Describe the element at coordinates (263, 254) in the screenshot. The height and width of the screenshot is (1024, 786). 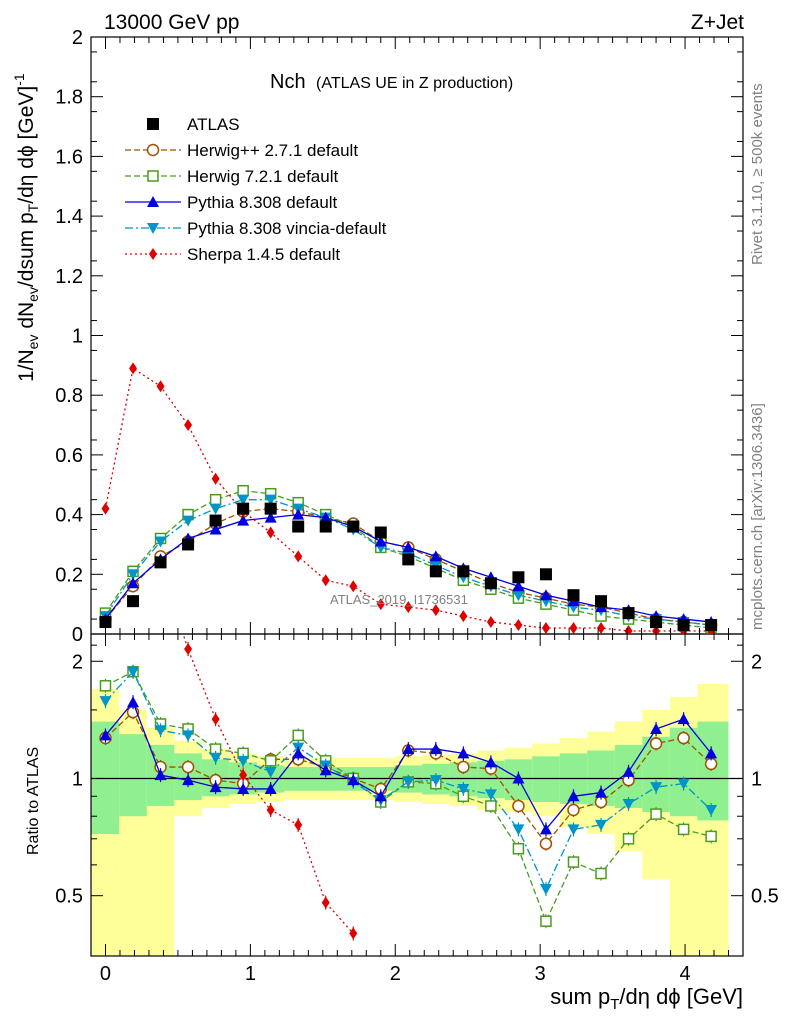
I see `legend-label-sherpa-1-4-5-default: Sherpa 1.4.5 default` at that location.